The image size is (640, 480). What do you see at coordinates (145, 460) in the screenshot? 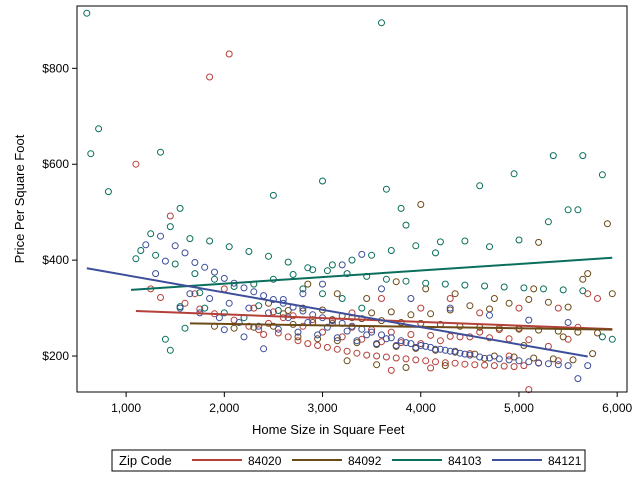
I see `legend-title: Zip Code` at bounding box center [145, 460].